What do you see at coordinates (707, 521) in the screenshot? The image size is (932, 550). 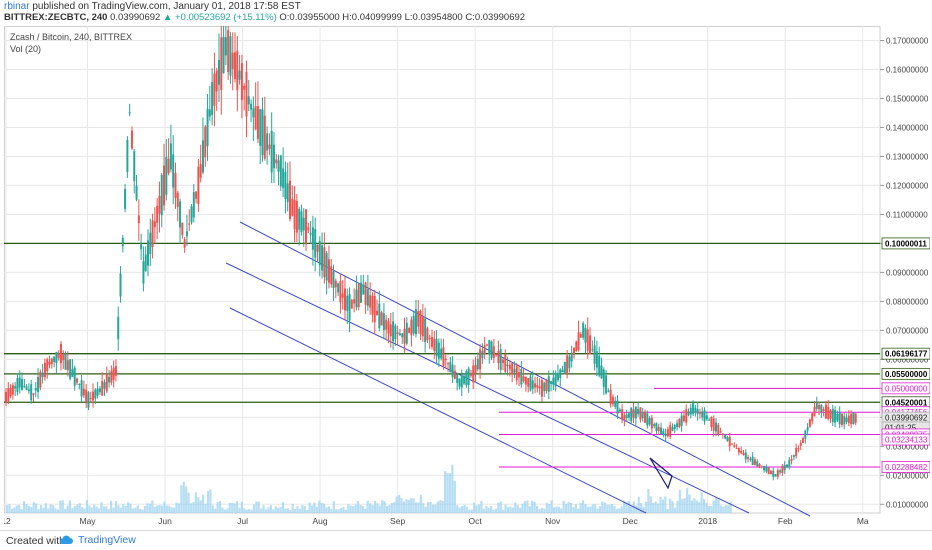 I see `x-tick-label: 2018` at bounding box center [707, 521].